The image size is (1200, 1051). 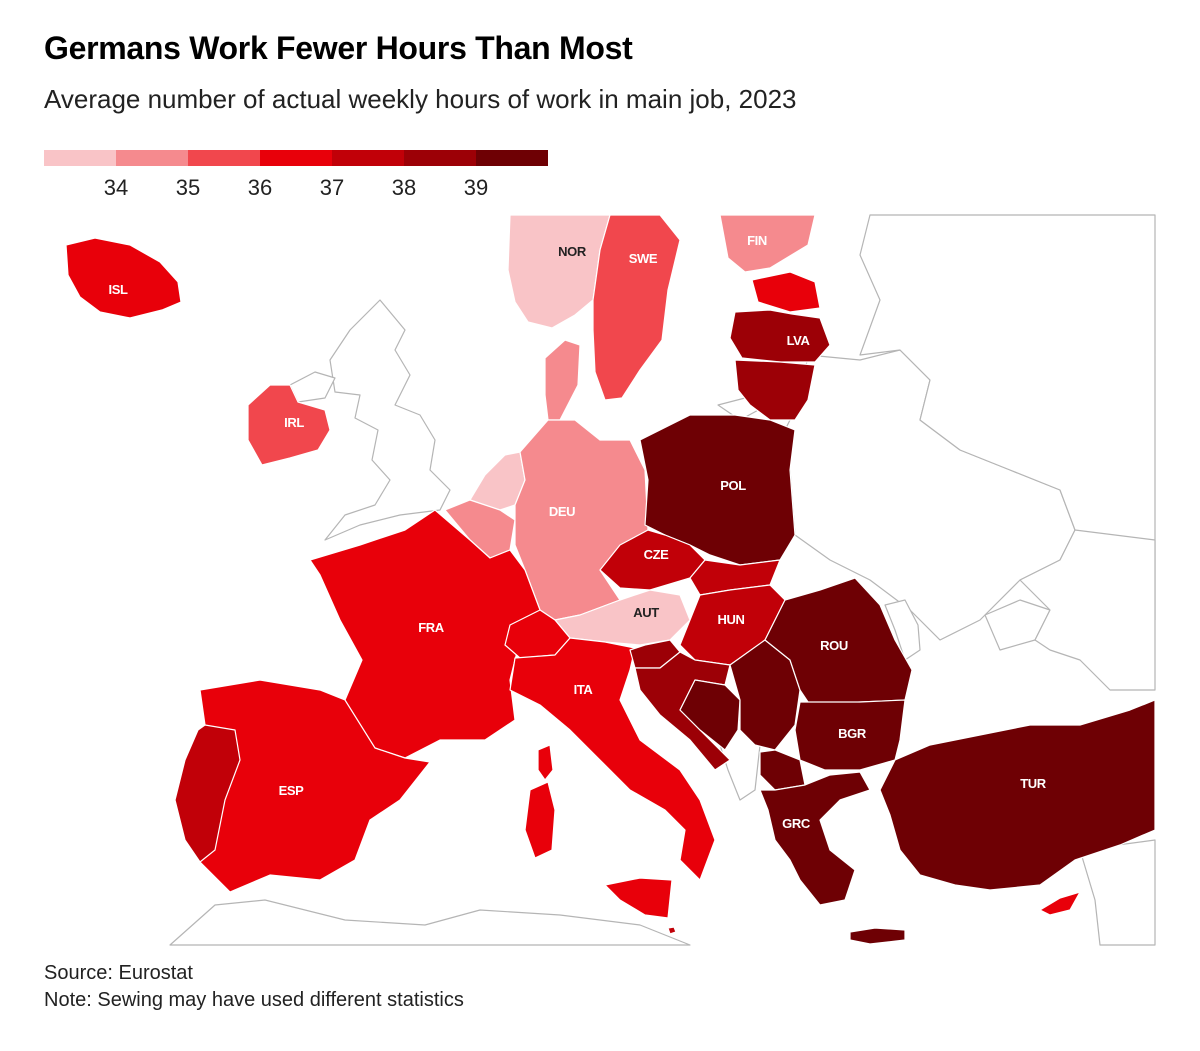 I want to click on legend-tick-34: 34, so click(x=116, y=187).